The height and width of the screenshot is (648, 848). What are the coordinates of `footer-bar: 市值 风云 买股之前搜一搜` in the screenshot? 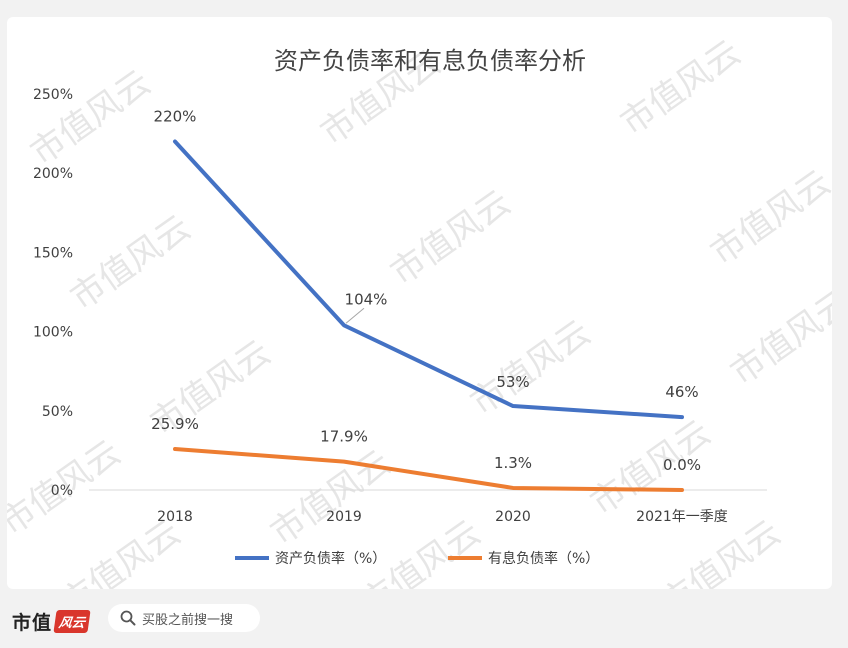 It's located at (424, 622).